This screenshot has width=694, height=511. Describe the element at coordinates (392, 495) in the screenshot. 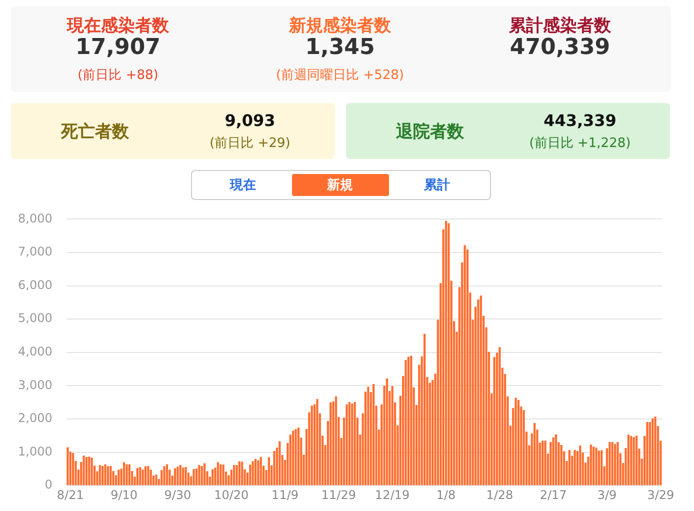

I see `x-tick-label: 12/19` at that location.